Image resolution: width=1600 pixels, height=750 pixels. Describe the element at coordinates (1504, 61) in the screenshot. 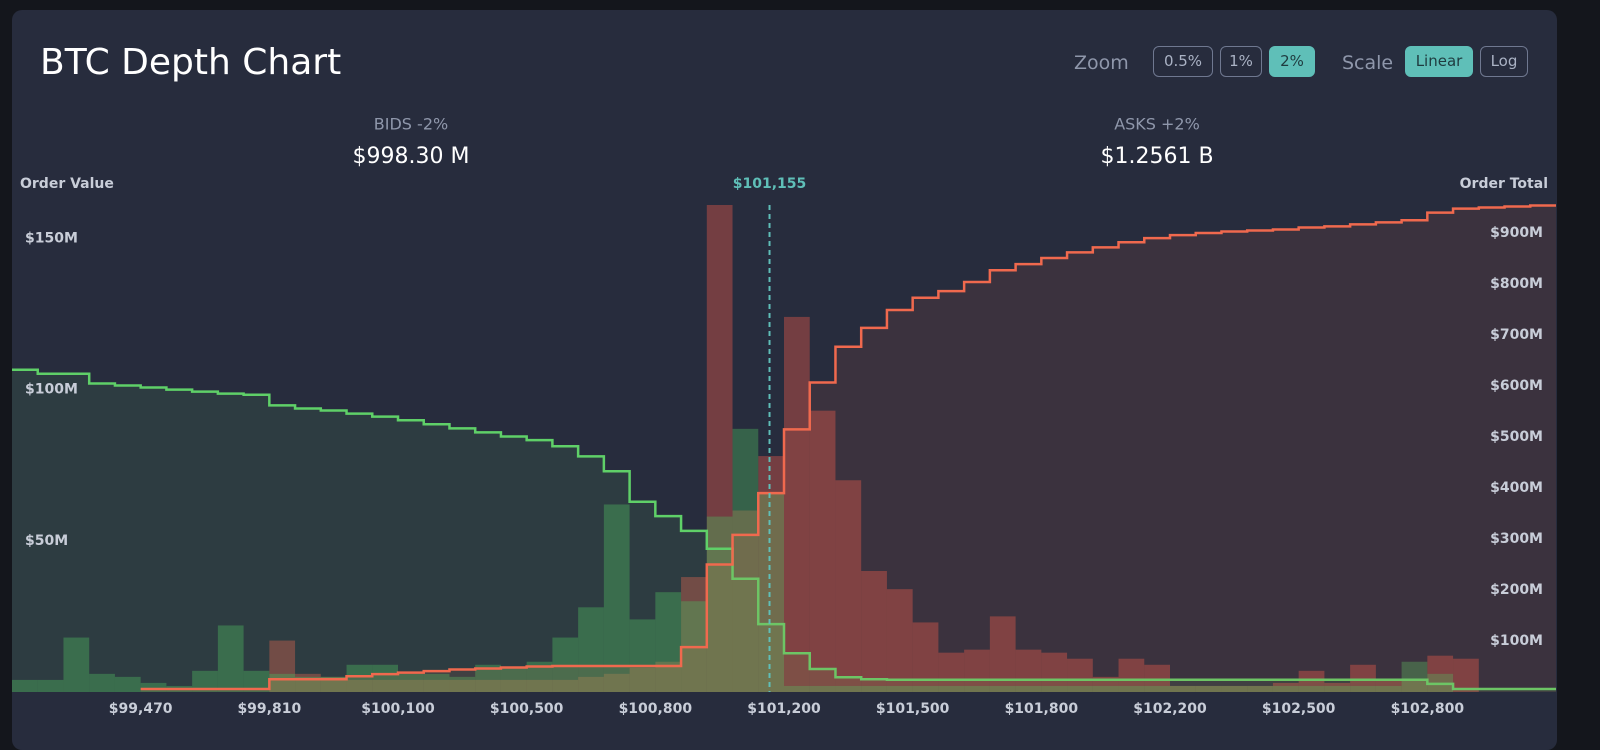

I see `scale-option: Log` at that location.